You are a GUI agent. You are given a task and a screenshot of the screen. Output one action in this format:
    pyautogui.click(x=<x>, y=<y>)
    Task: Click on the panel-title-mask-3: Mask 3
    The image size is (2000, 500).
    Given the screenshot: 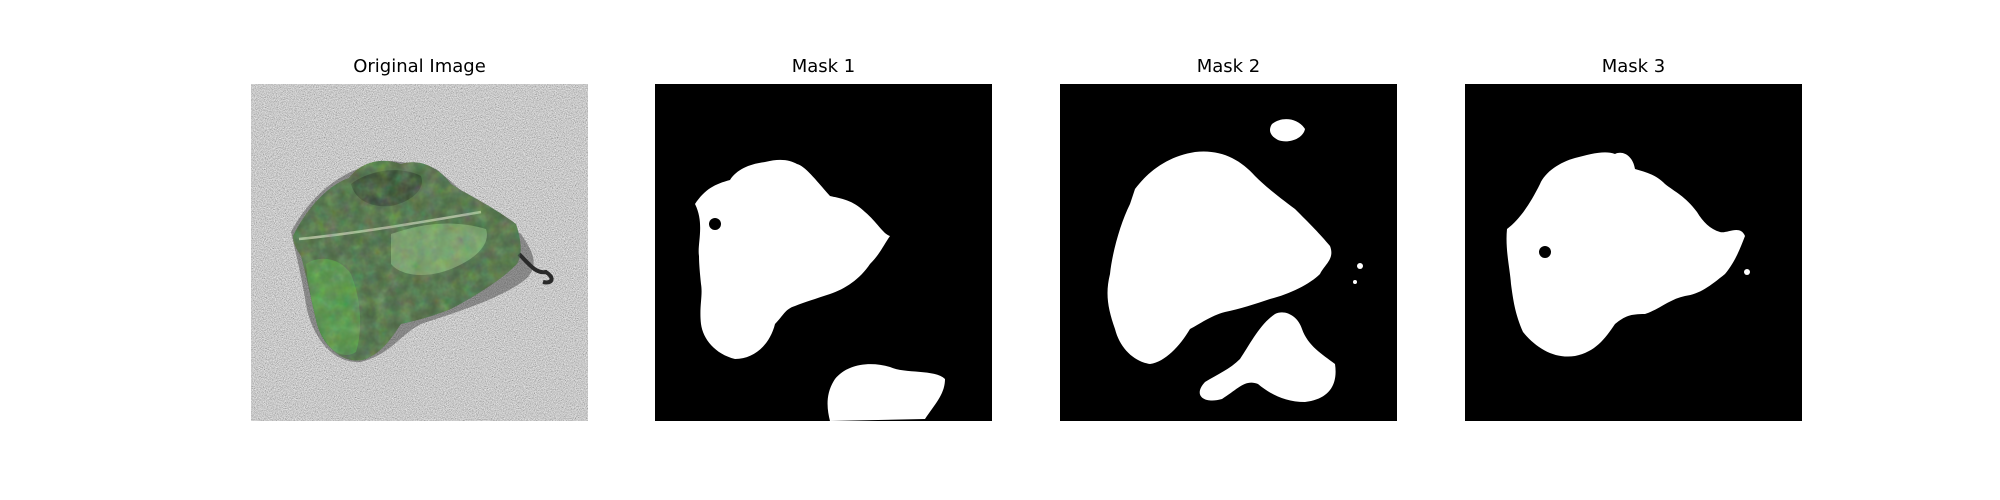 What is the action you would take?
    pyautogui.click(x=1633, y=66)
    